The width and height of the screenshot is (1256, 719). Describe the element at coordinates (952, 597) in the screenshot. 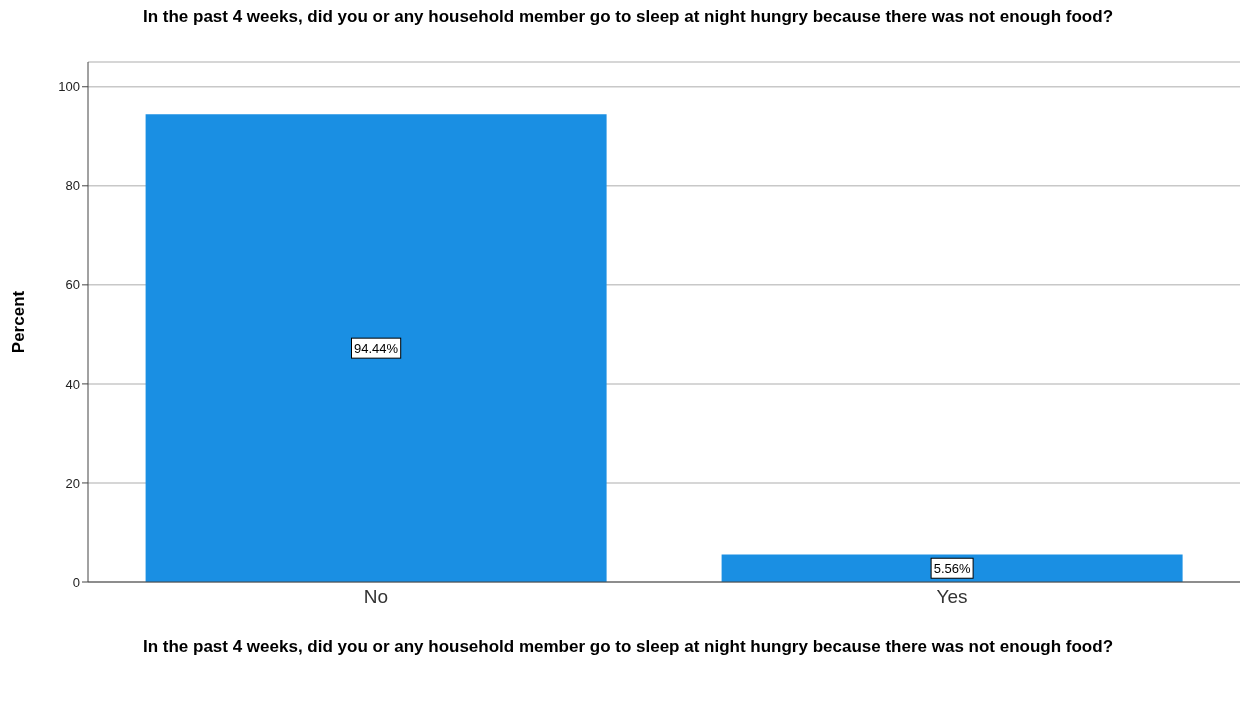

I see `x-tick-label: Yes` at that location.